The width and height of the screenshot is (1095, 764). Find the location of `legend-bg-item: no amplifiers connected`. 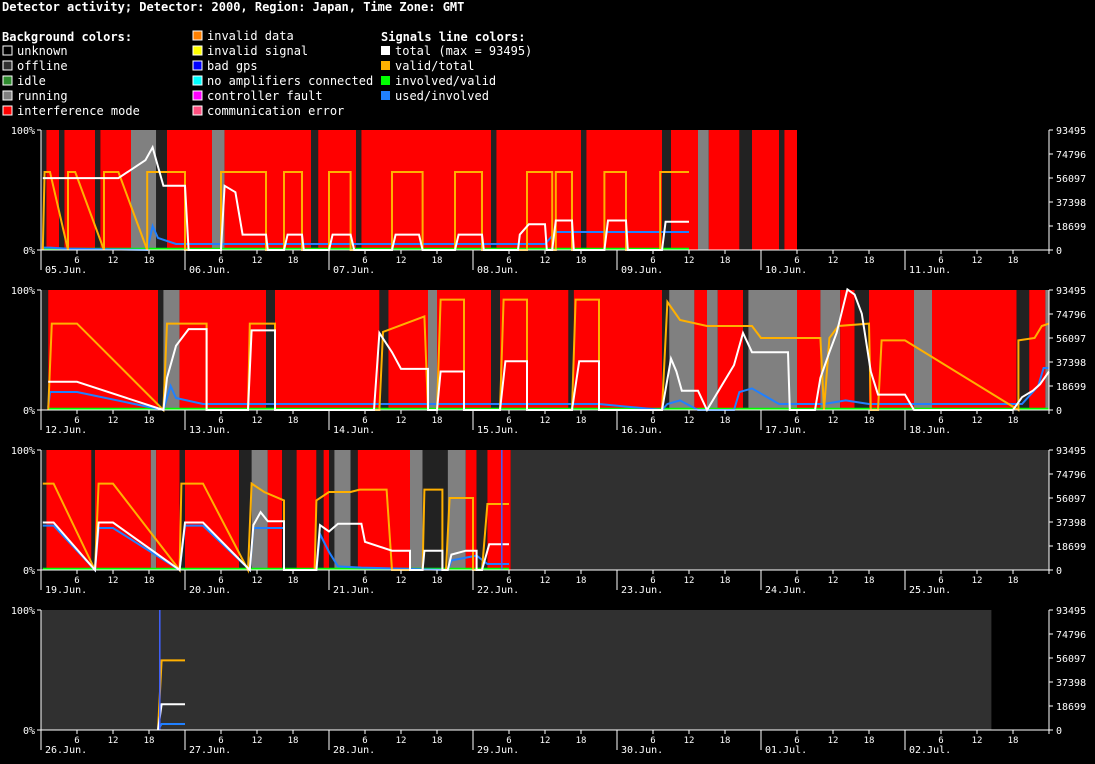

legend-bg-item: no amplifiers connected is located at coordinates (282, 81).